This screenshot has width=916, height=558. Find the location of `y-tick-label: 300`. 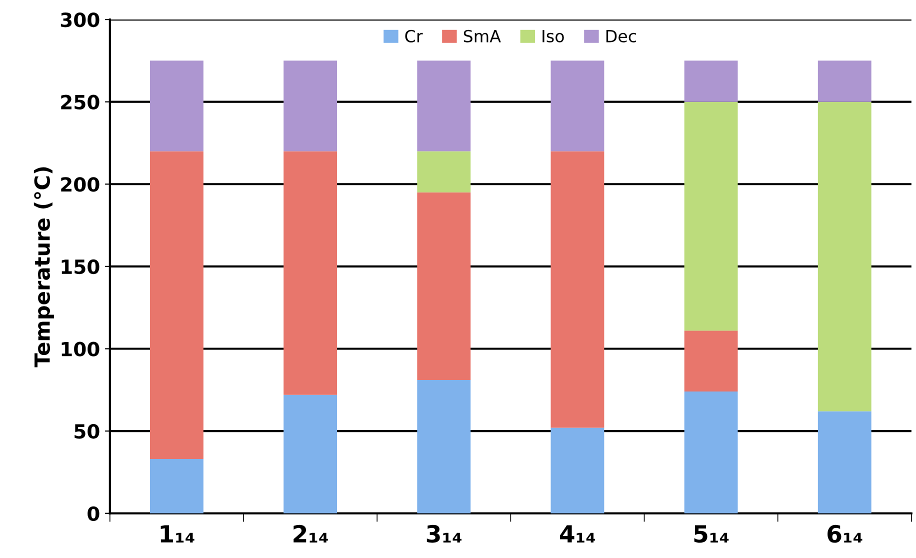

y-tick-label: 300 is located at coordinates (80, 20).